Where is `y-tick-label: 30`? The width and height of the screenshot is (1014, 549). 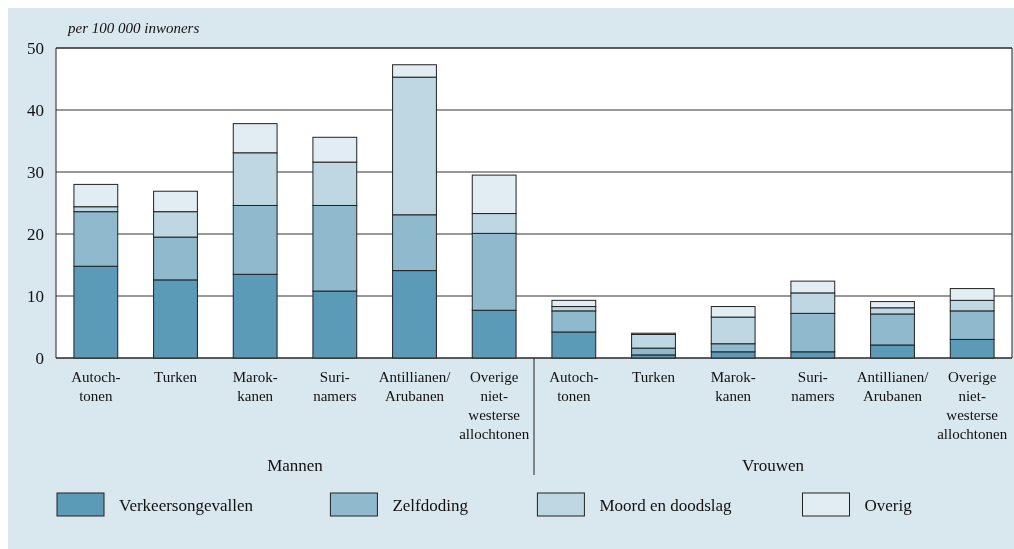
y-tick-label: 30 is located at coordinates (35, 172).